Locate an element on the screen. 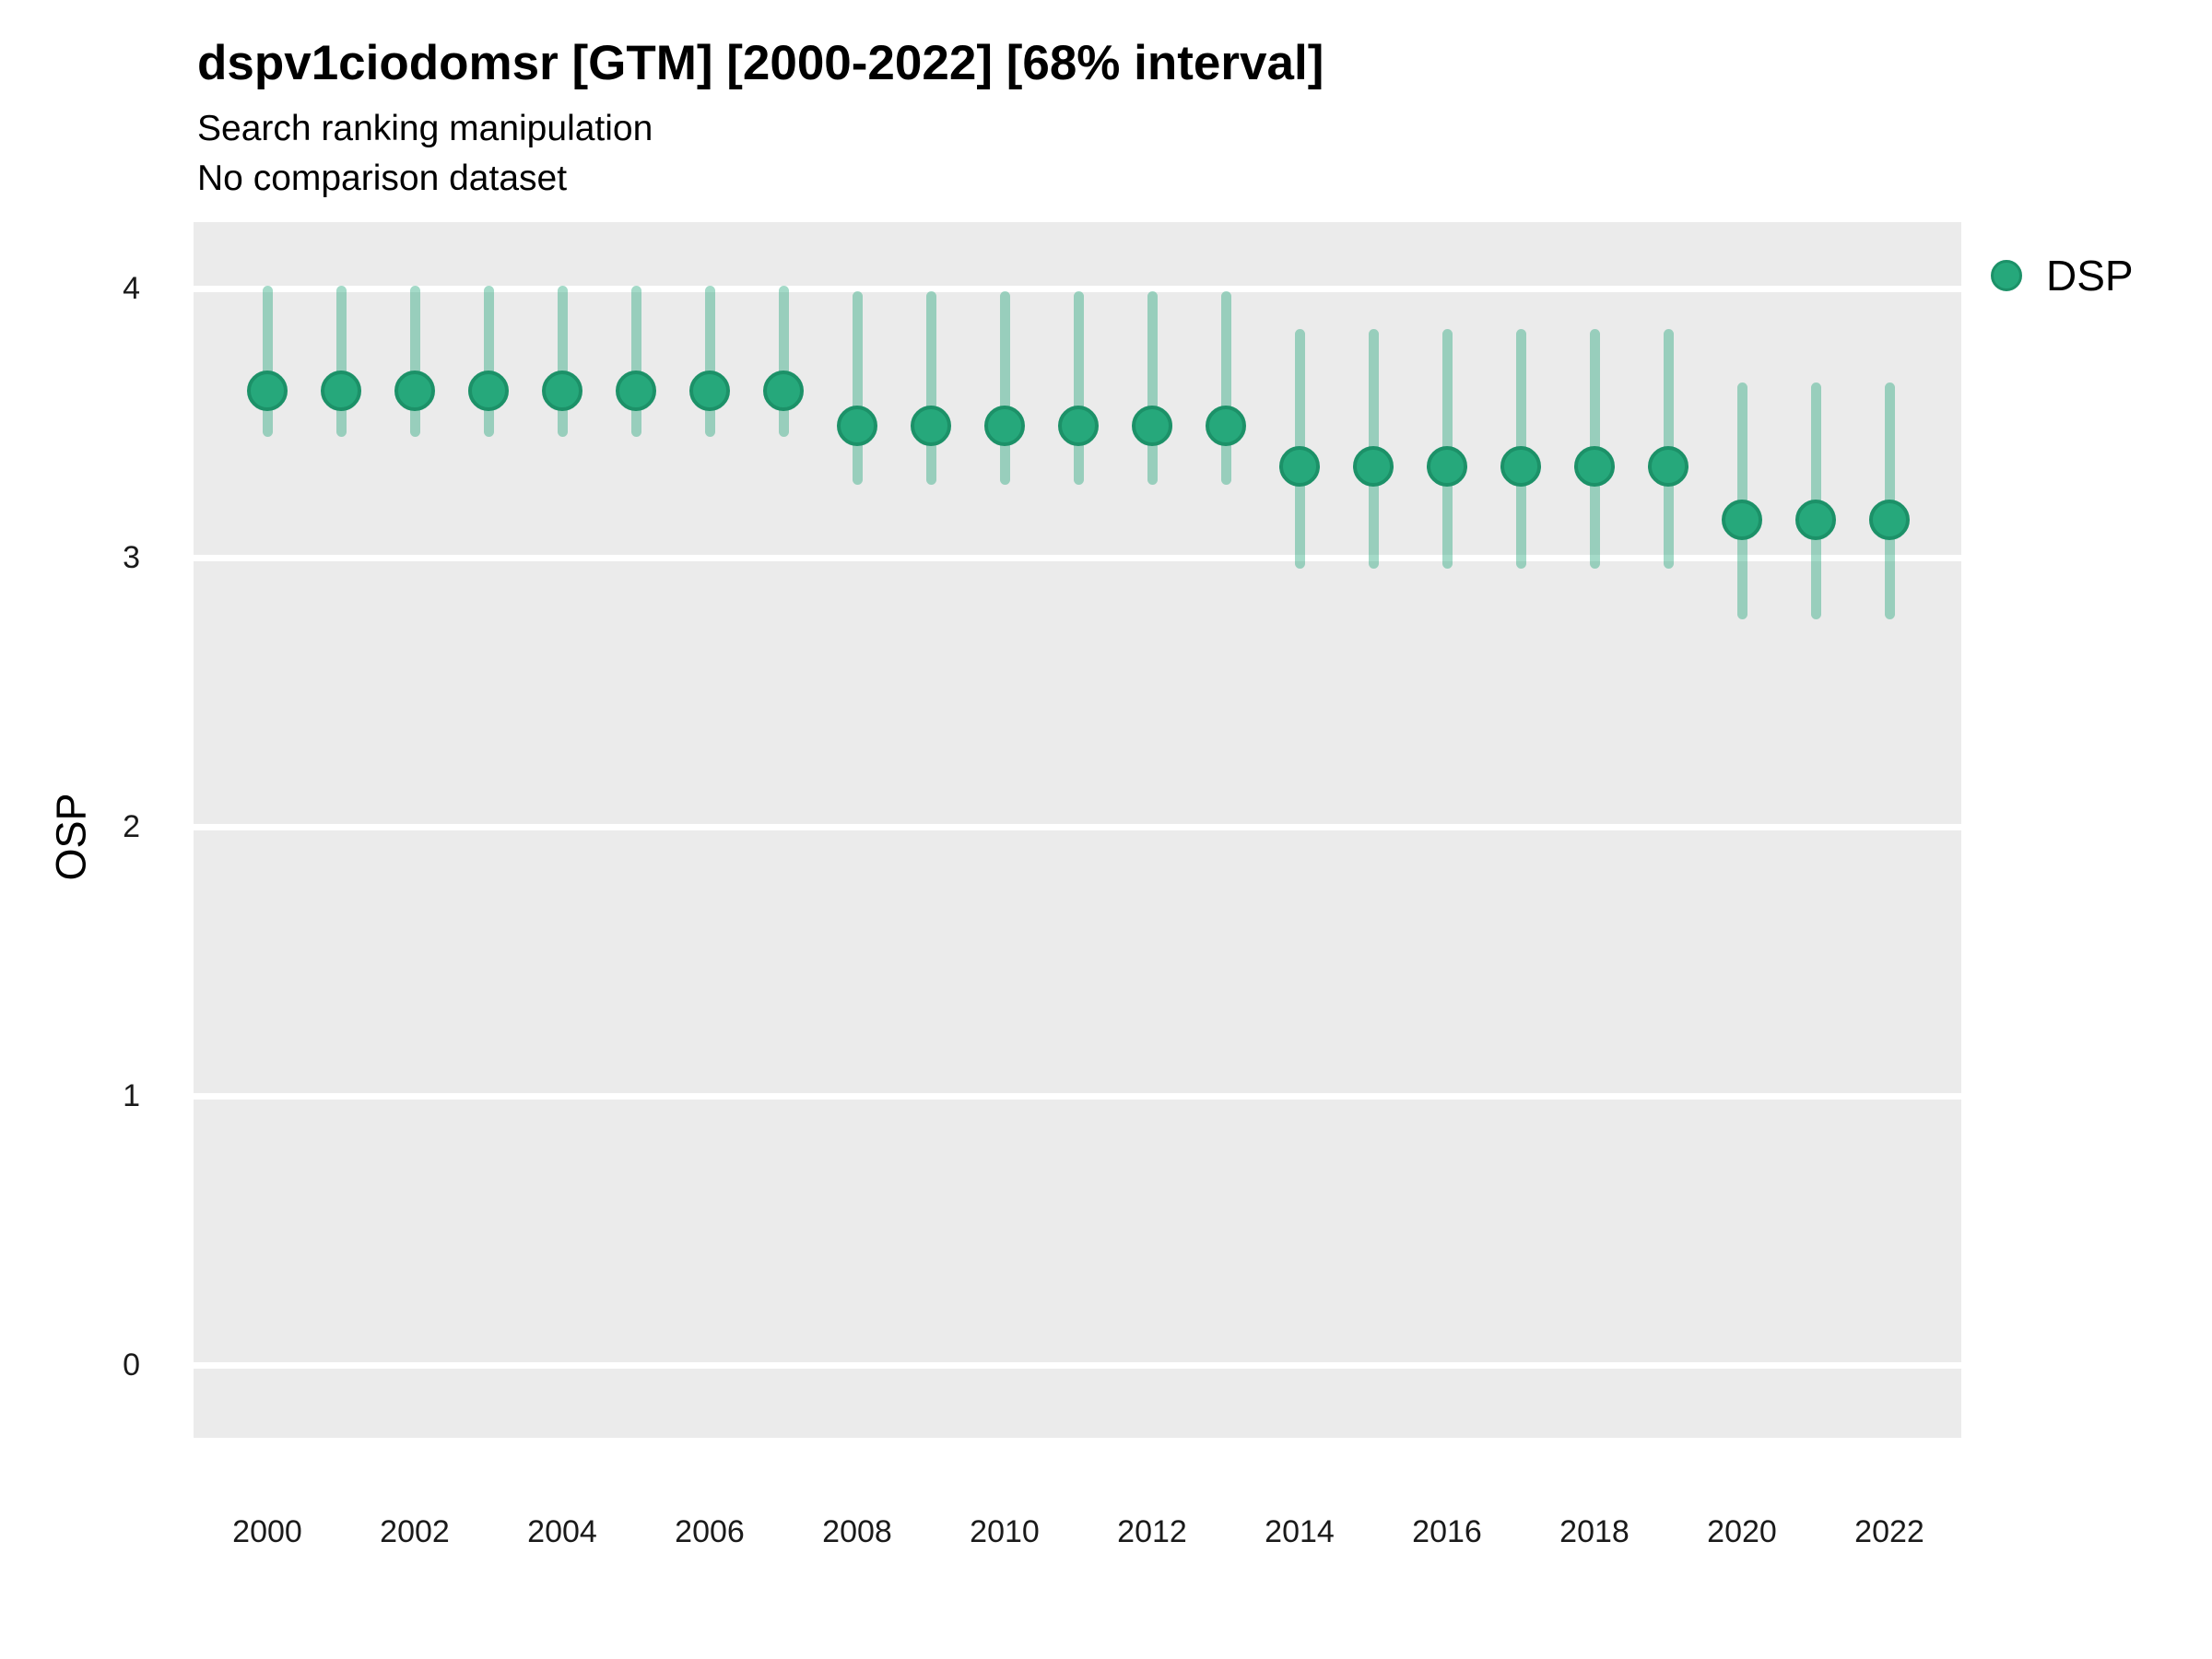 The width and height of the screenshot is (2212, 1659). data-point-2004 is located at coordinates (562, 390).